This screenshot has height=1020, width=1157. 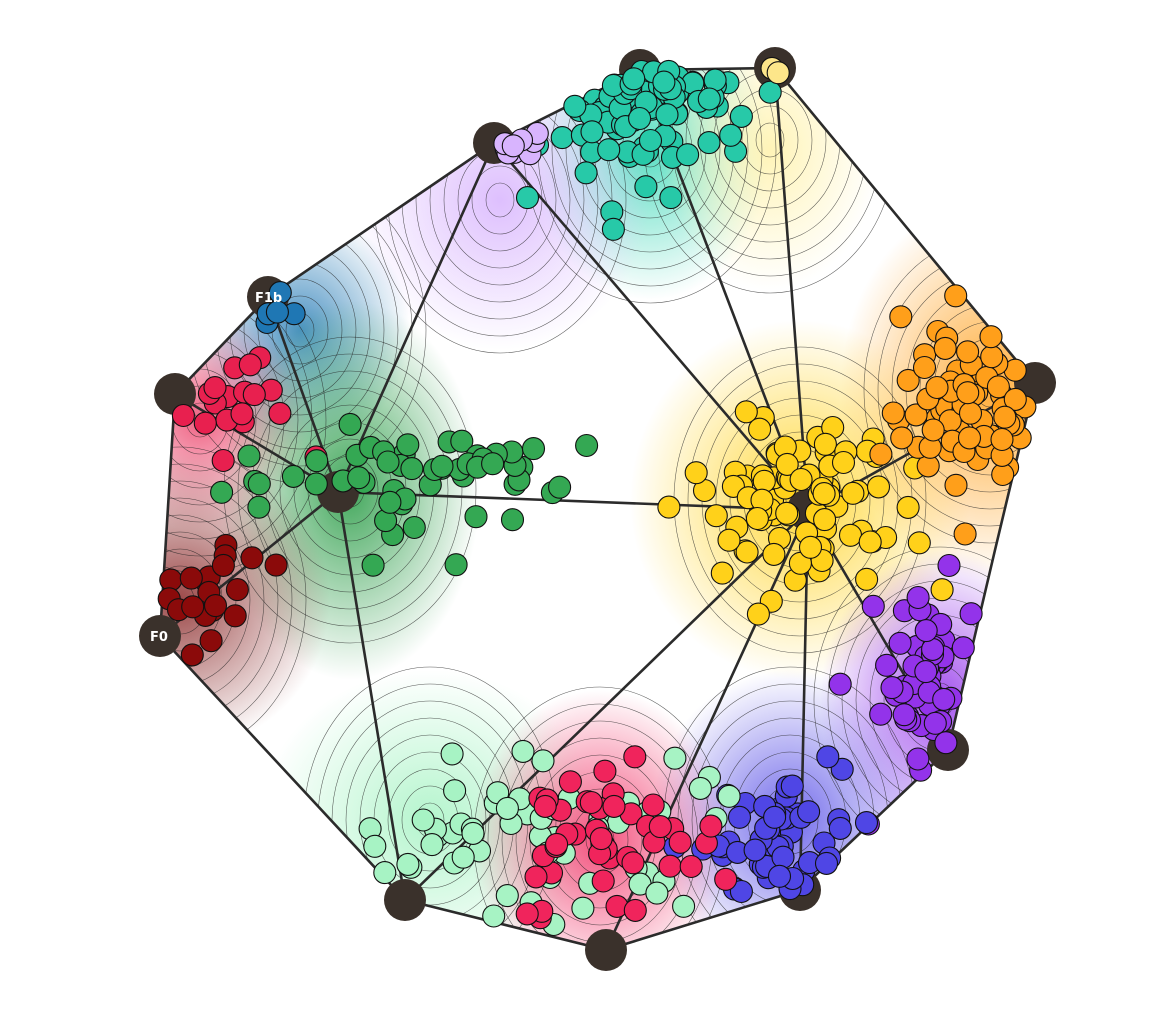 I want to click on anchor-label-f1b: F1b, so click(x=268, y=298).